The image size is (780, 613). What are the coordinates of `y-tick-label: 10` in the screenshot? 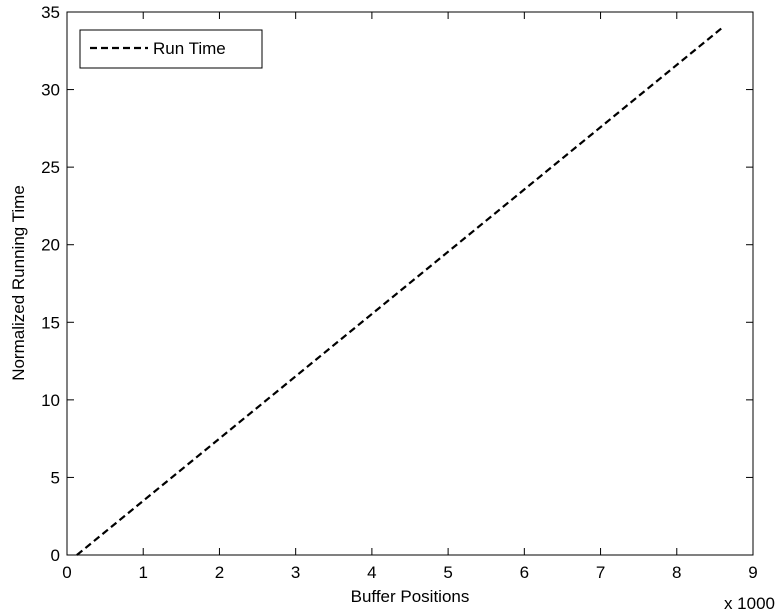 It's located at (50, 400).